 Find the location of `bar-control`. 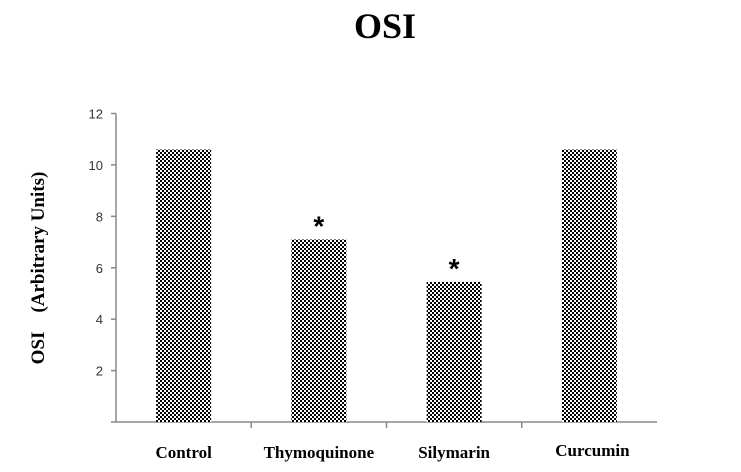

bar-control is located at coordinates (184, 285).